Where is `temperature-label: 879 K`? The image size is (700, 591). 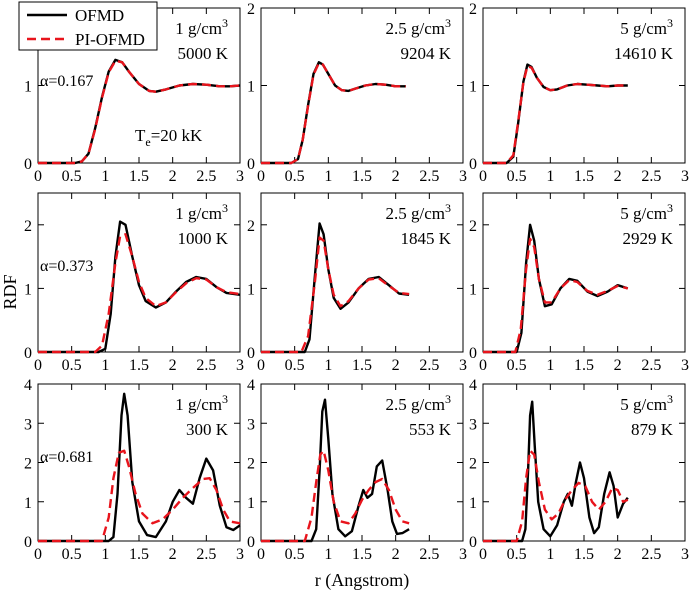
temperature-label: 879 K is located at coordinates (652, 429).